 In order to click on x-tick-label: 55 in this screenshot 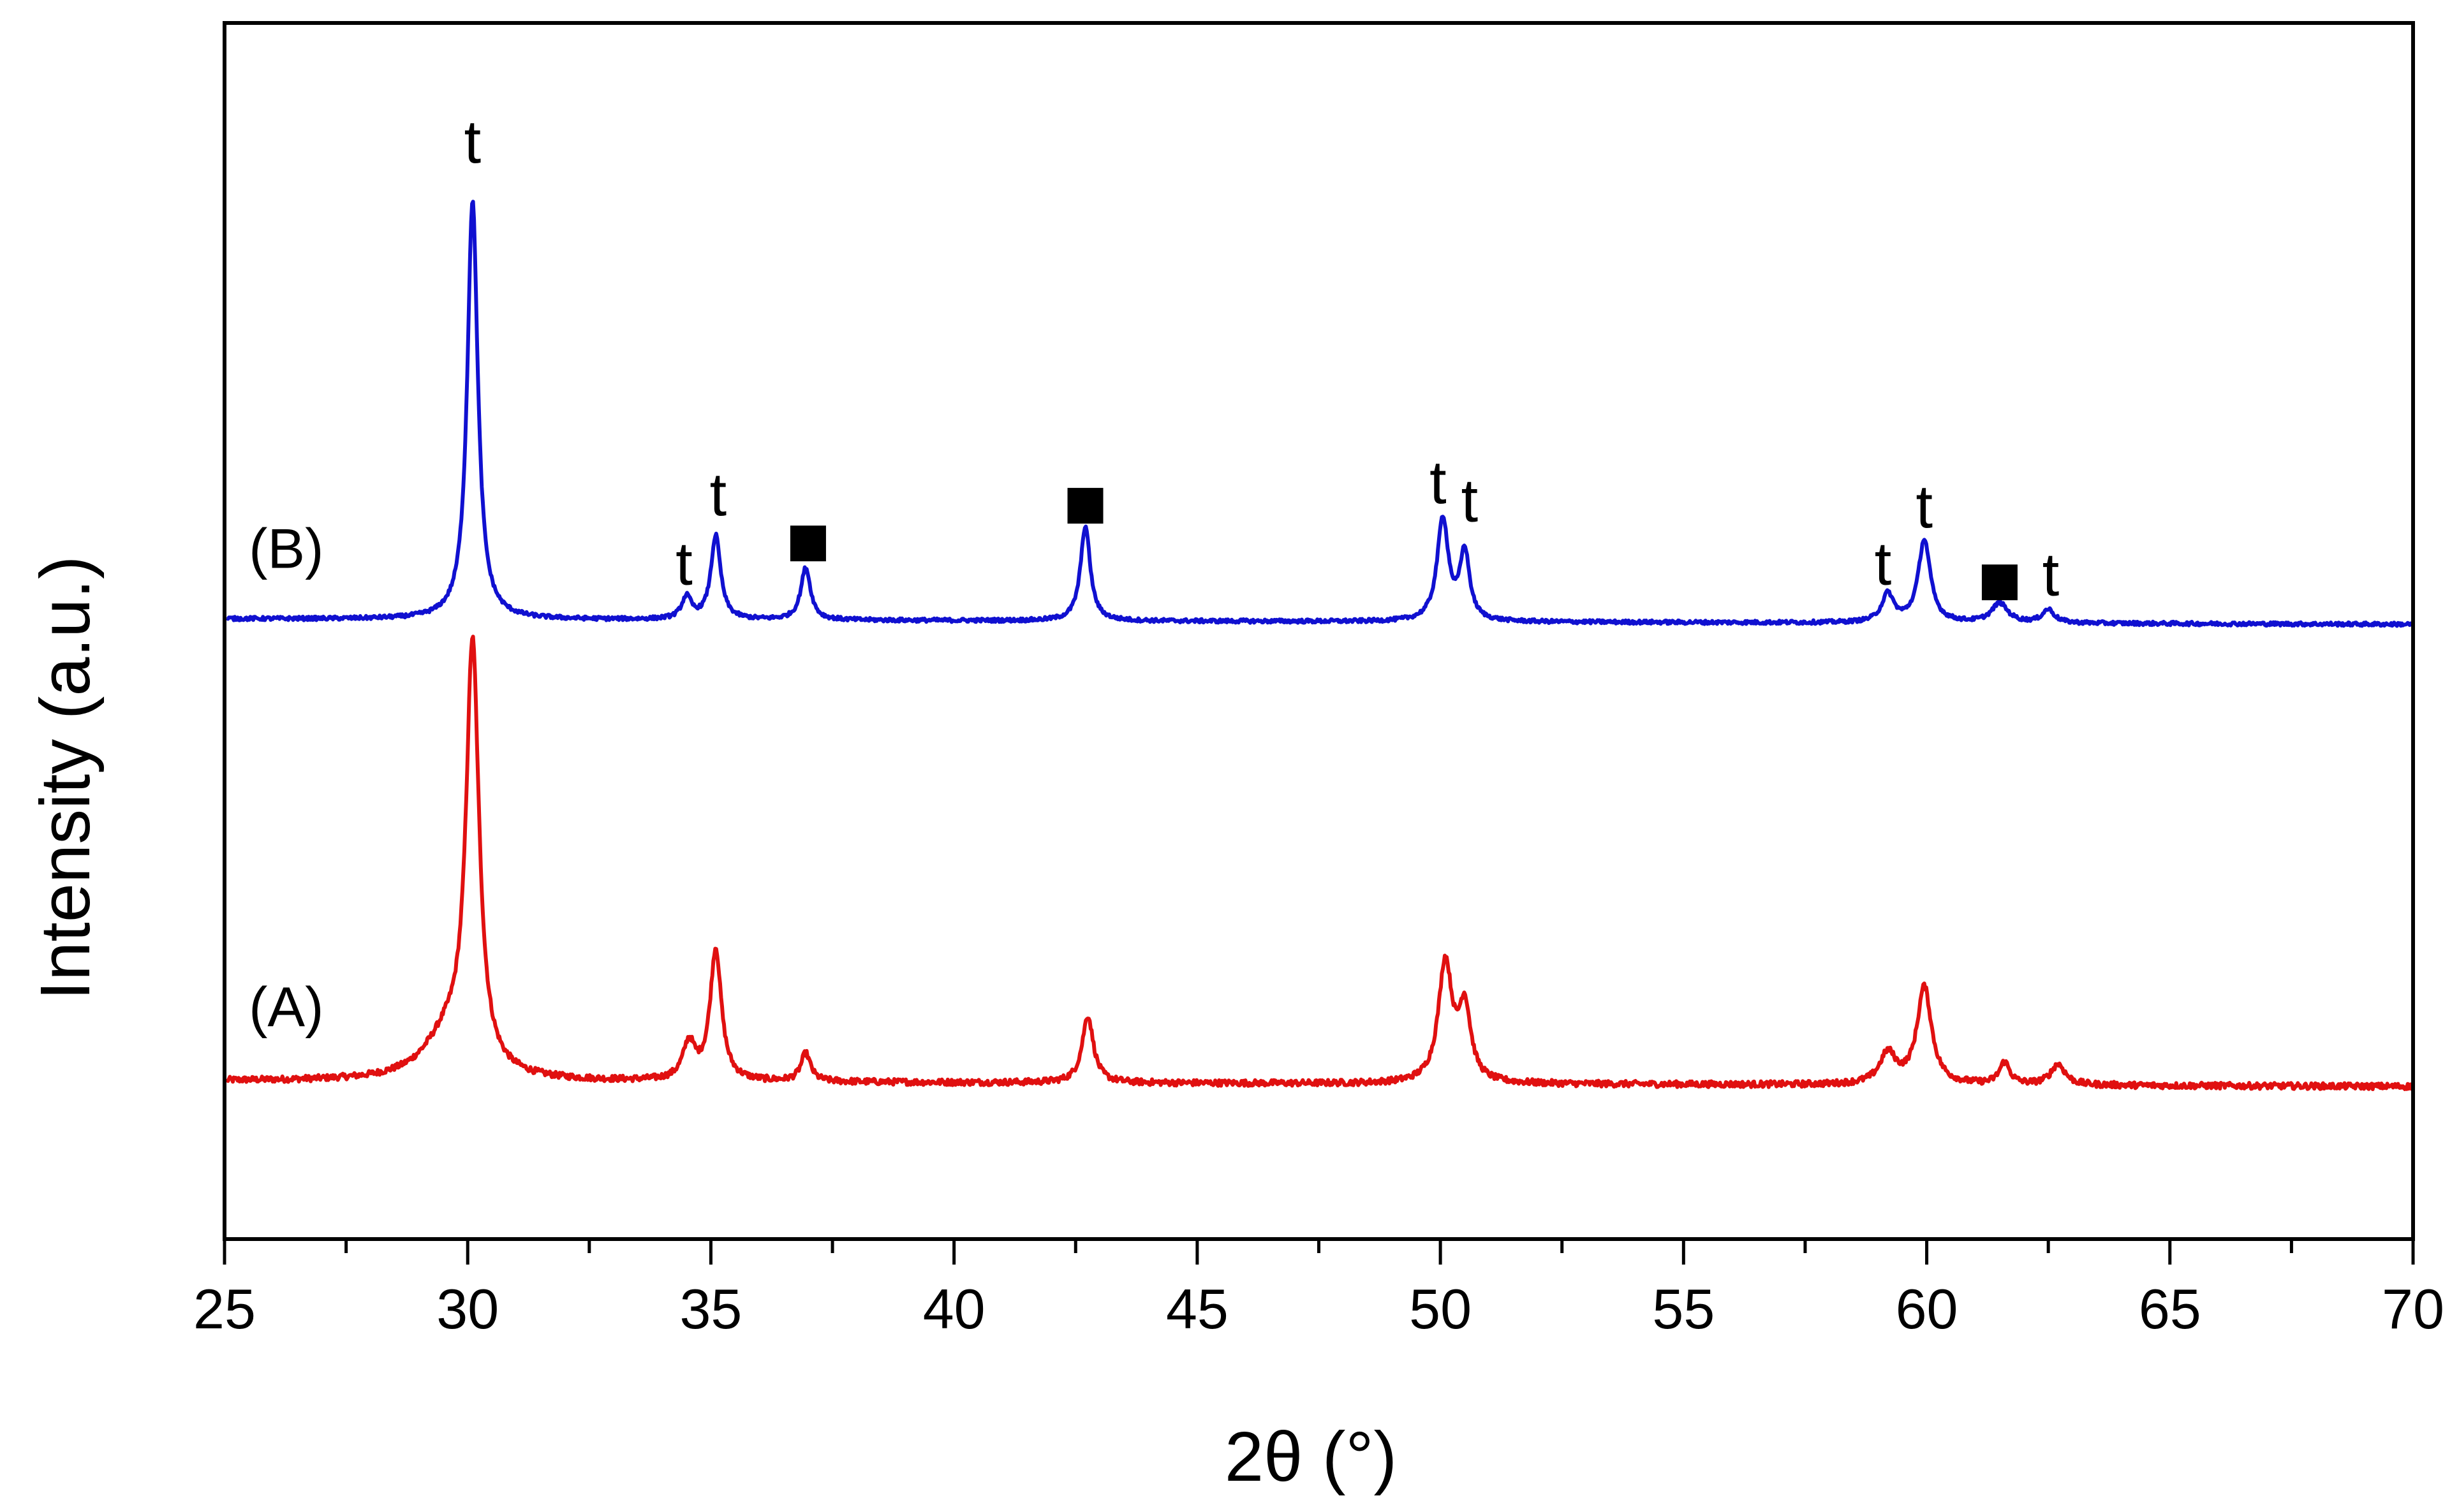, I will do `click(1683, 1308)`.